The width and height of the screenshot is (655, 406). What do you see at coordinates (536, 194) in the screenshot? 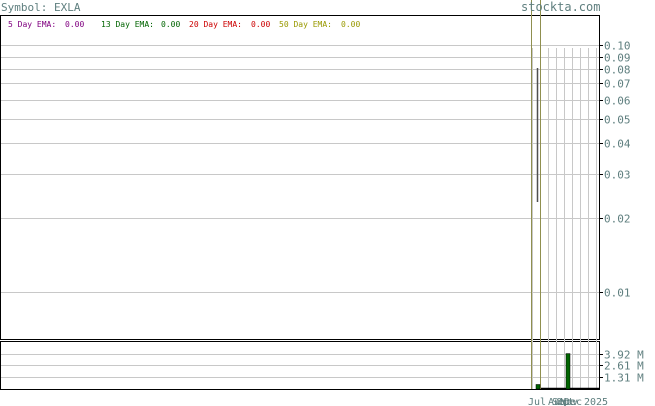
I see `price-line` at bounding box center [536, 194].